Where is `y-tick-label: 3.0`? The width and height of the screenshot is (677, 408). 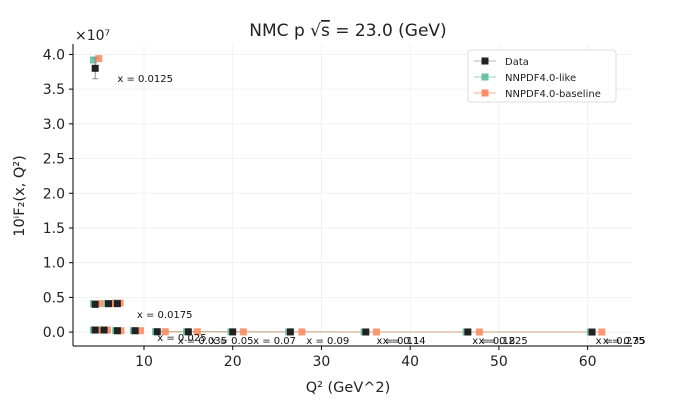
y-tick-label: 3.0 is located at coordinates (54, 125).